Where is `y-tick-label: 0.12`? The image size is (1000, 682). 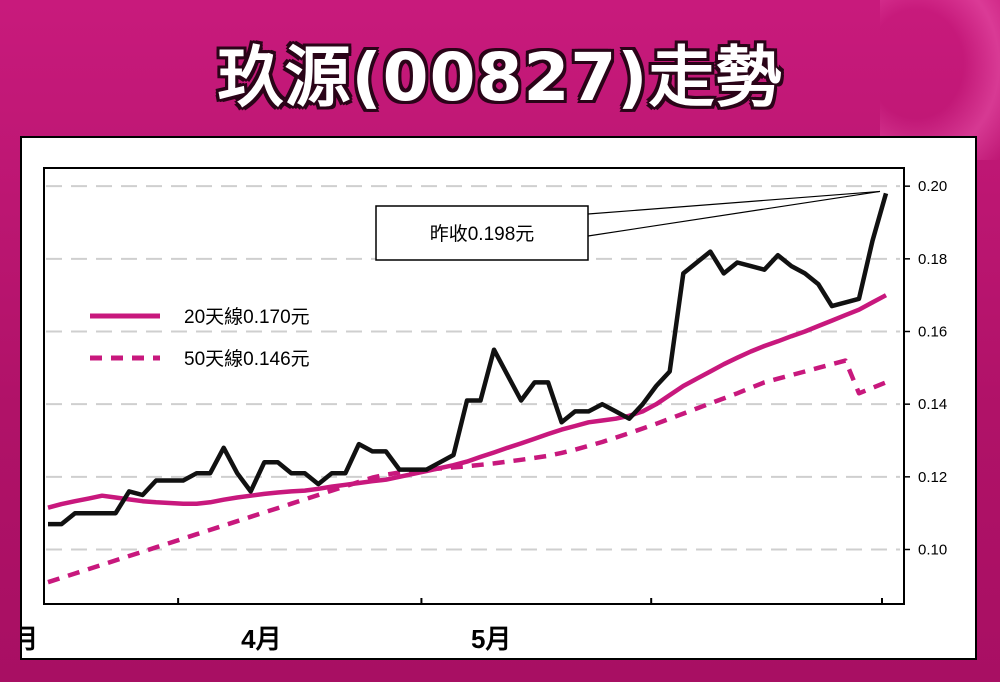 y-tick-label: 0.12 is located at coordinates (932, 477).